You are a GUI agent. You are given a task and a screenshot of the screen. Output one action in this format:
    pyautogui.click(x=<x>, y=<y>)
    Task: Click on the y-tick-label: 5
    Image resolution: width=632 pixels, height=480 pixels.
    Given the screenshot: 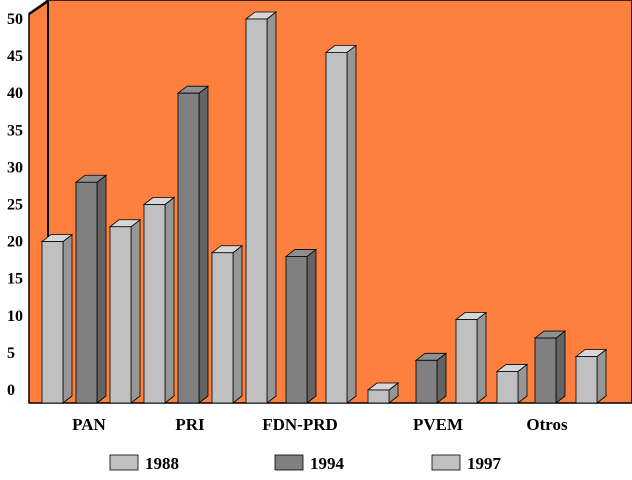 What is the action you would take?
    pyautogui.click(x=11, y=353)
    